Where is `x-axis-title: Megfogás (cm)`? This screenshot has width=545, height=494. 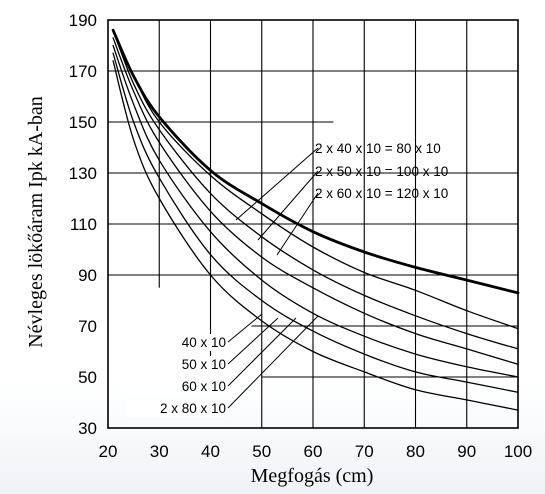 x-axis-title: Megfogás (cm) is located at coordinates (312, 476).